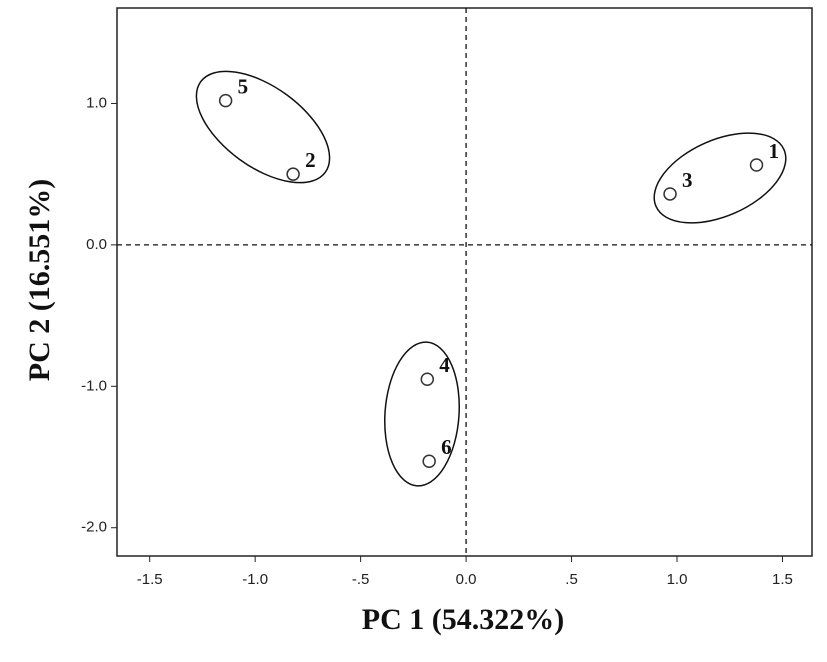 The image size is (827, 662). I want to click on x-tick-label: 1.5, so click(782, 579).